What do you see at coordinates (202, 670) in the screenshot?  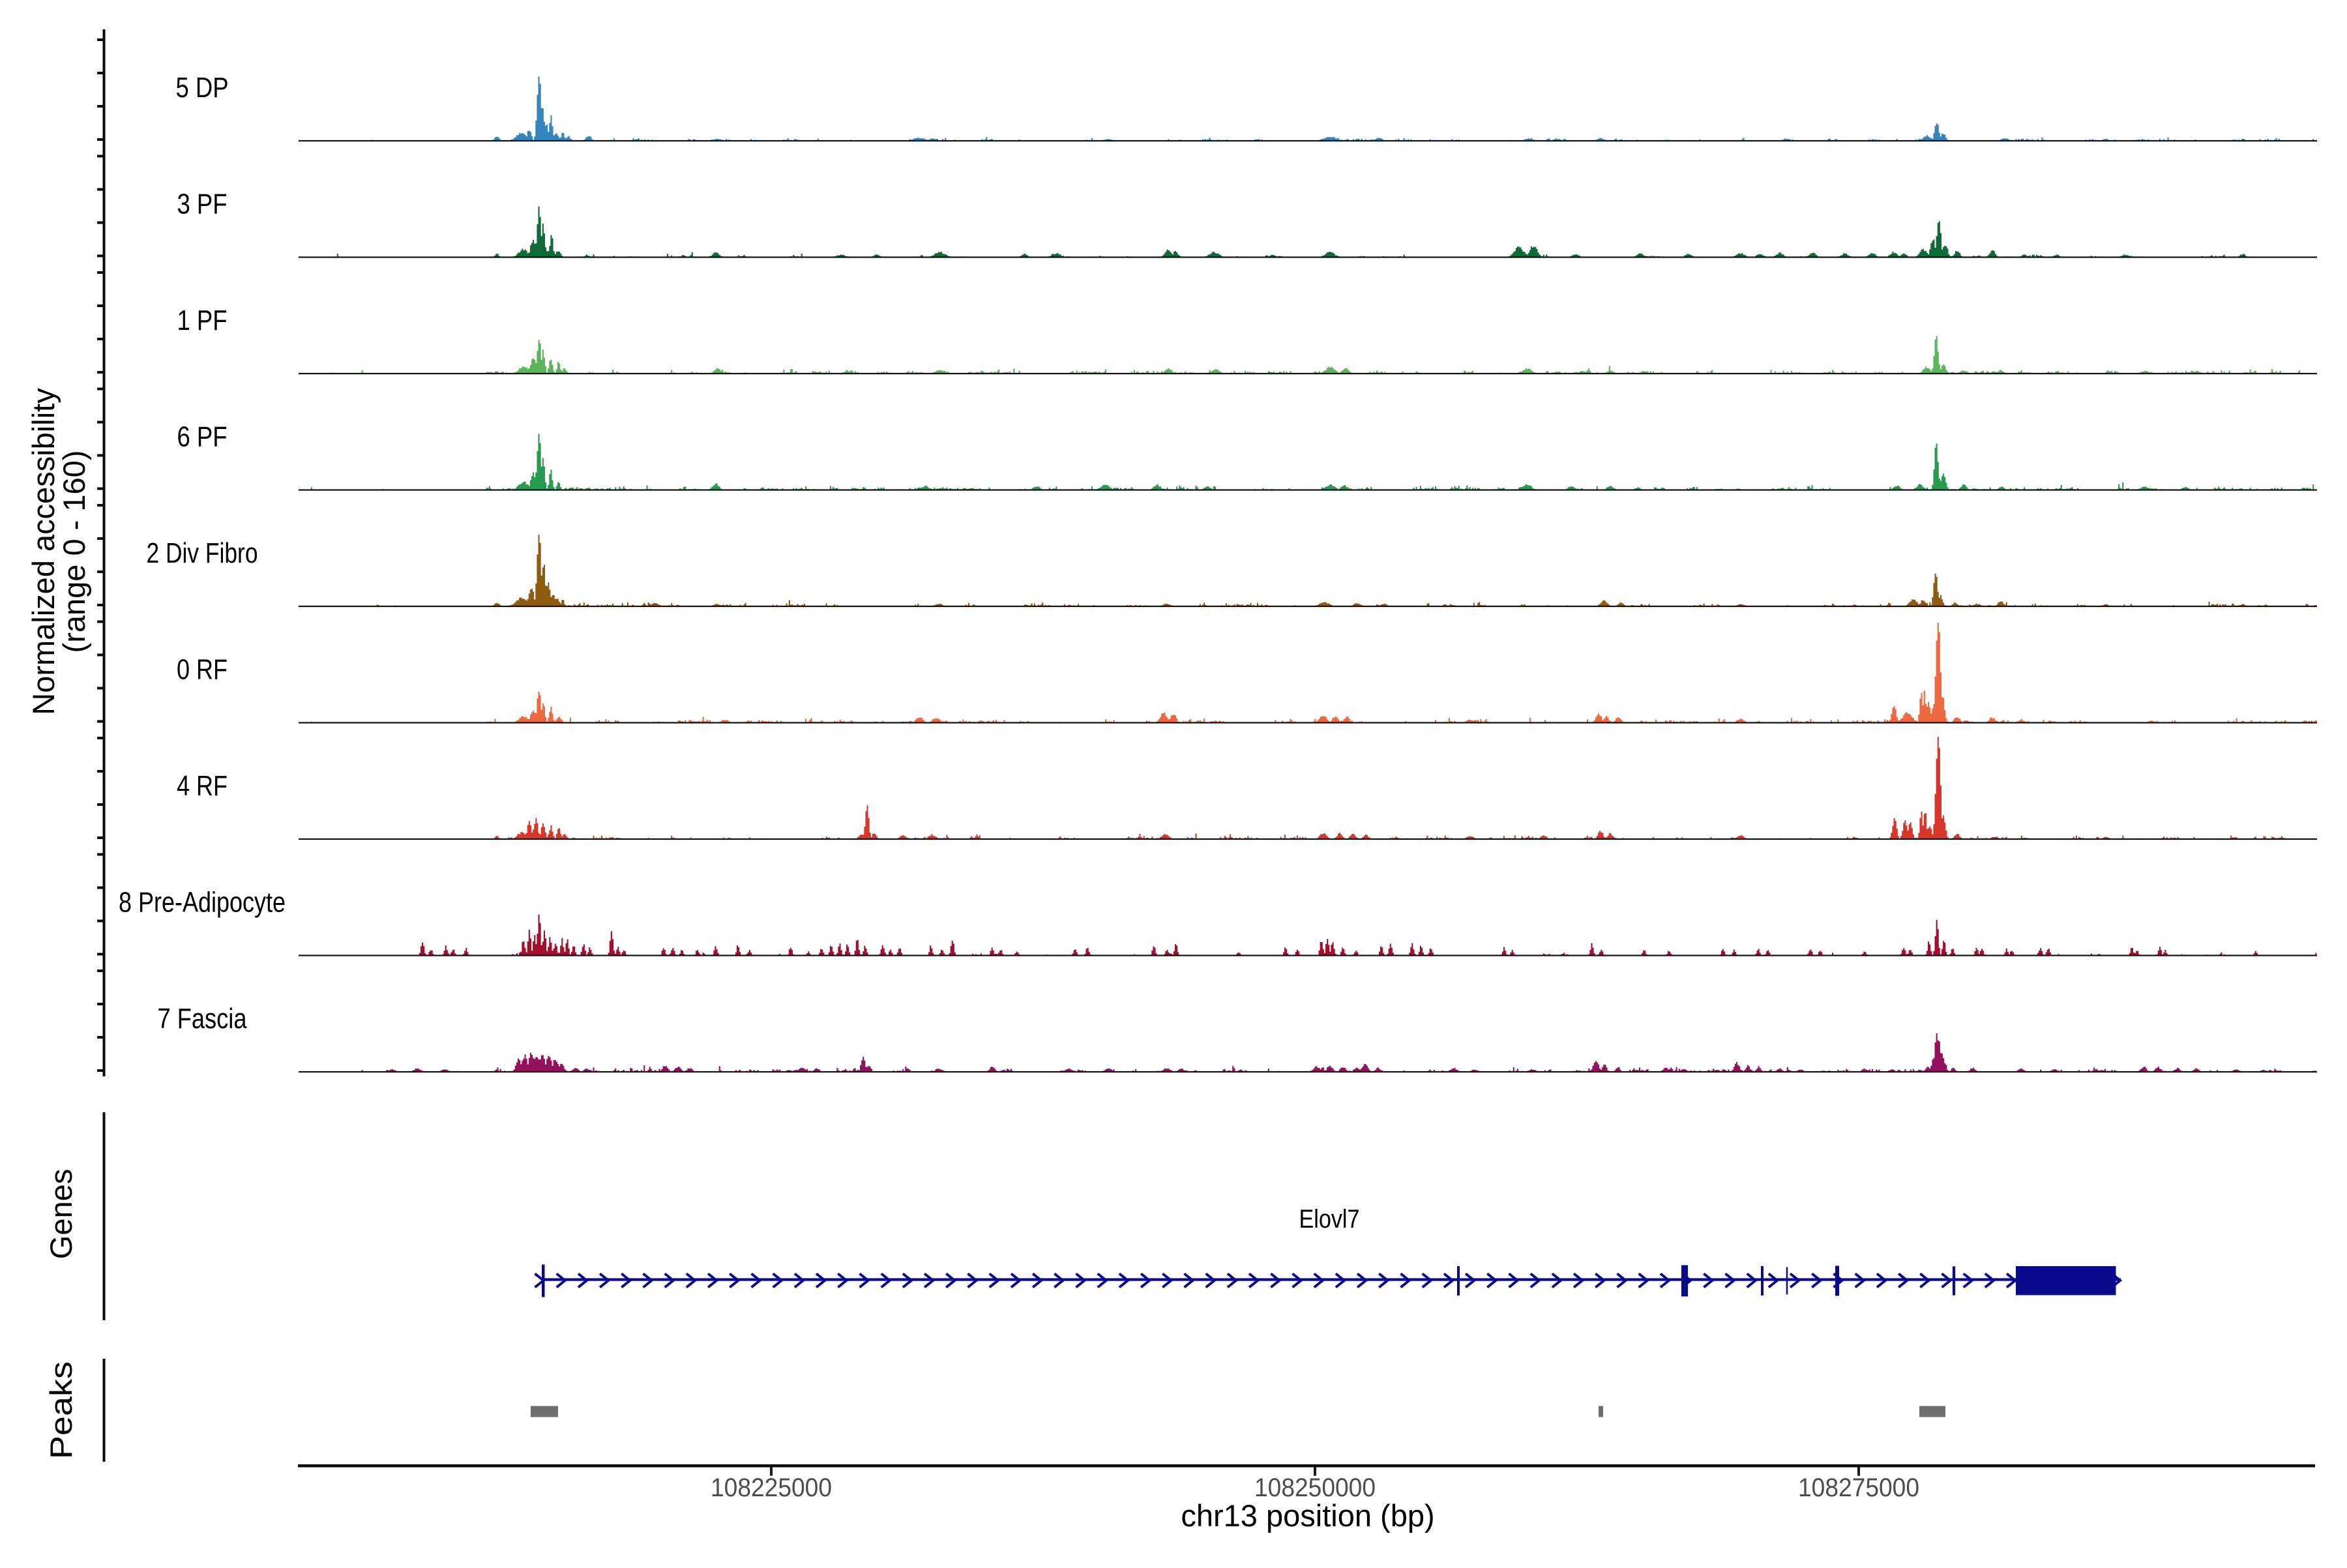 I see `svg-text: 0 RF` at bounding box center [202, 670].